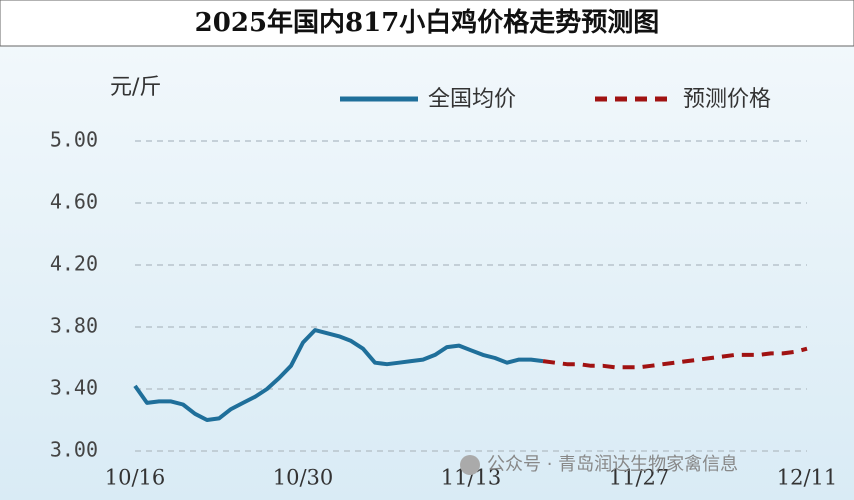  Describe the element at coordinates (74, 326) in the screenshot. I see `y-tick-label: 3.80` at that location.